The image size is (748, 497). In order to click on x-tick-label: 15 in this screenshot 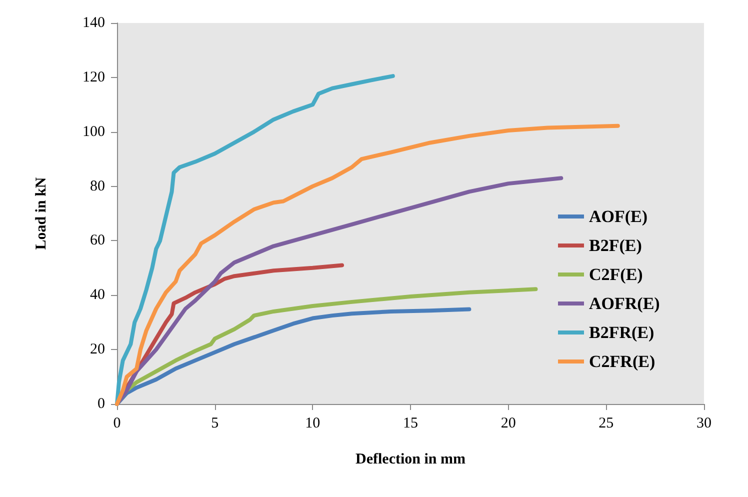, I will do `click(410, 424)`.